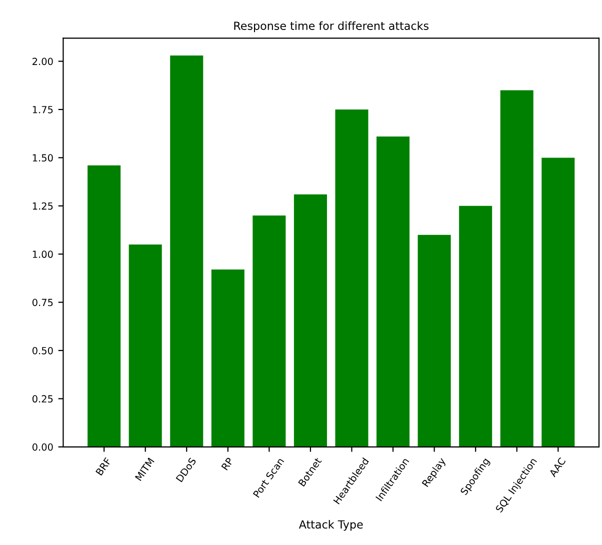 Image resolution: width=602 pixels, height=545 pixels. What do you see at coordinates (42, 254) in the screenshot?
I see `y-tick-label: 1.00` at bounding box center [42, 254].